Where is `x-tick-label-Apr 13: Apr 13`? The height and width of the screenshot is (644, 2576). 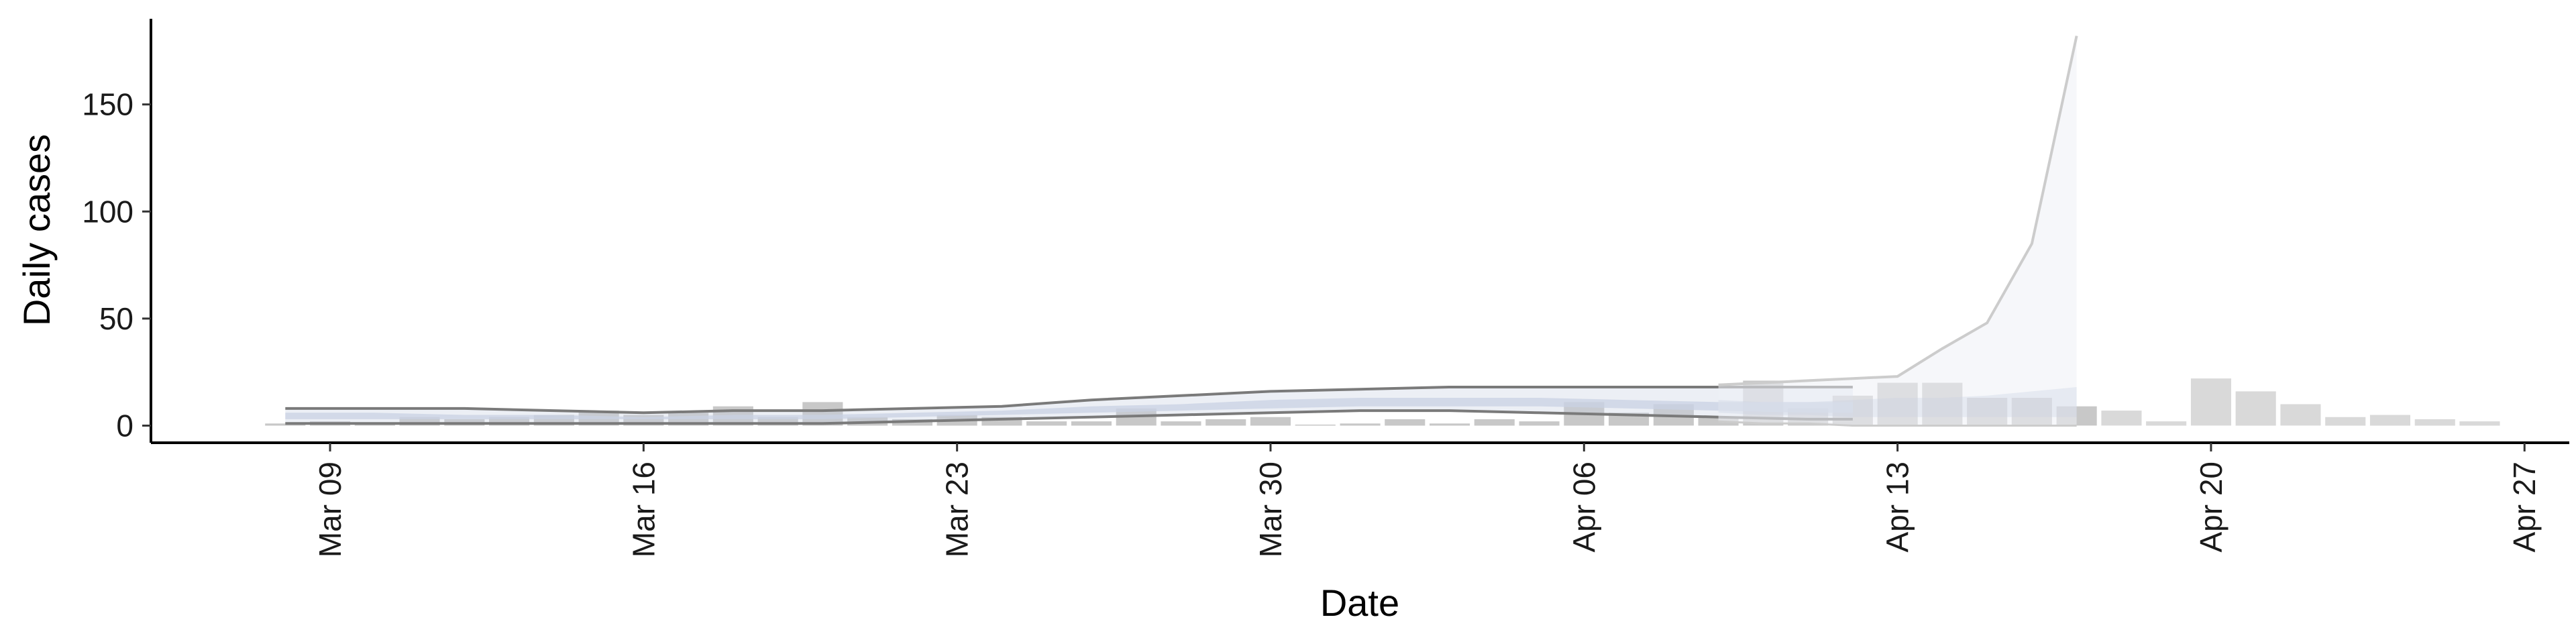 x-tick-label-Apr 13: Apr 13 is located at coordinates (1897, 507).